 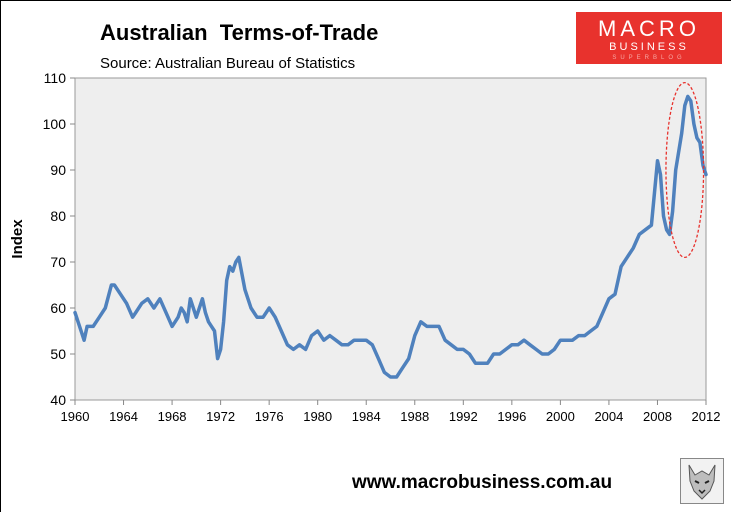 I want to click on website-url: www.macrobusiness.com.au, so click(x=482, y=482).